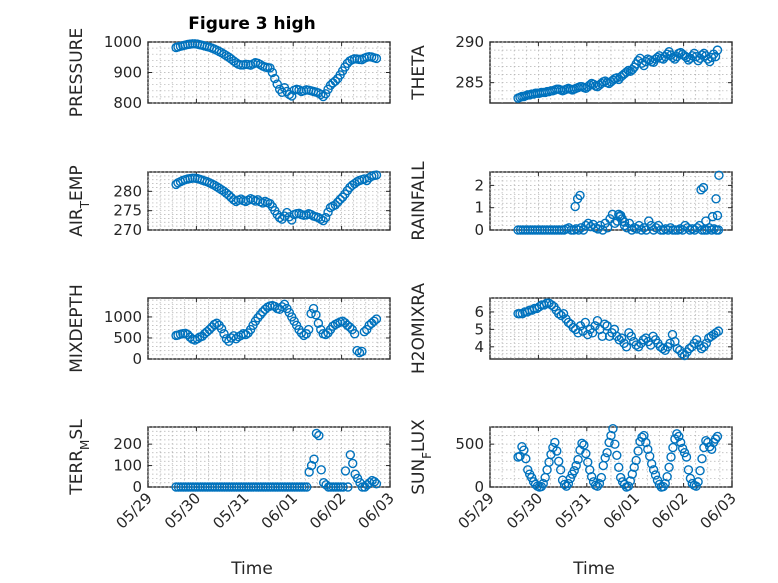 This screenshot has height=583, width=778. I want to click on y-tick-label: 500, so click(469, 444).